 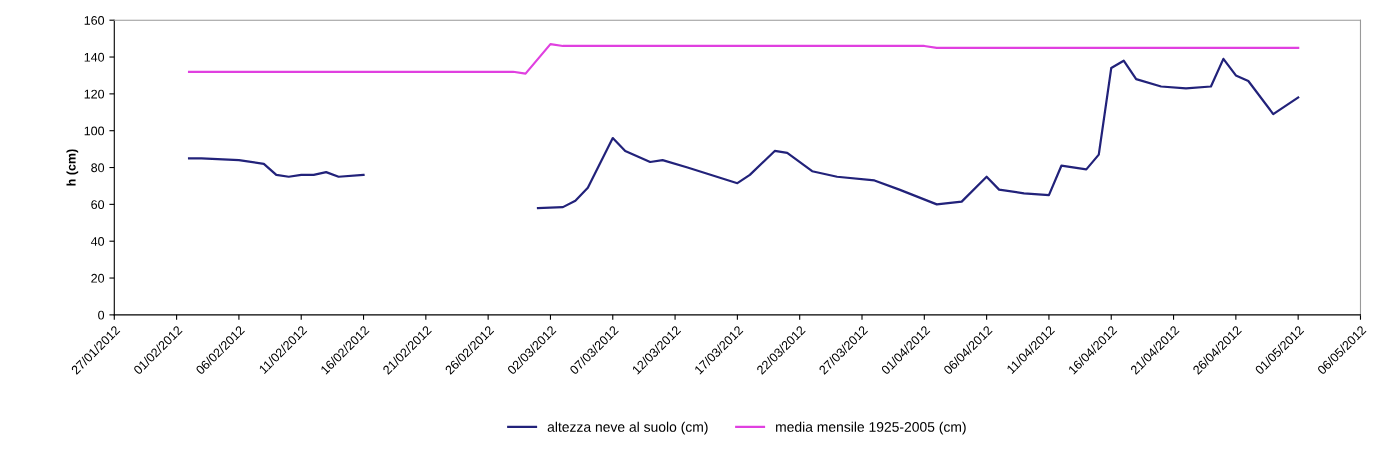 I want to click on y-tick-label: 160, so click(x=94, y=20).